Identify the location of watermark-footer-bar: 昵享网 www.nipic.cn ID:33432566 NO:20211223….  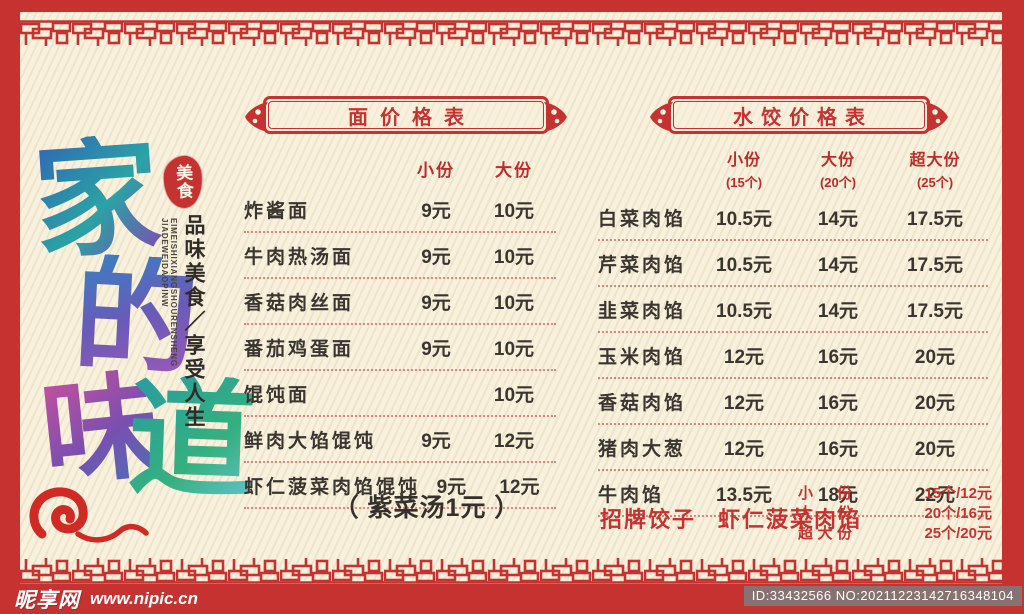
(512, 599).